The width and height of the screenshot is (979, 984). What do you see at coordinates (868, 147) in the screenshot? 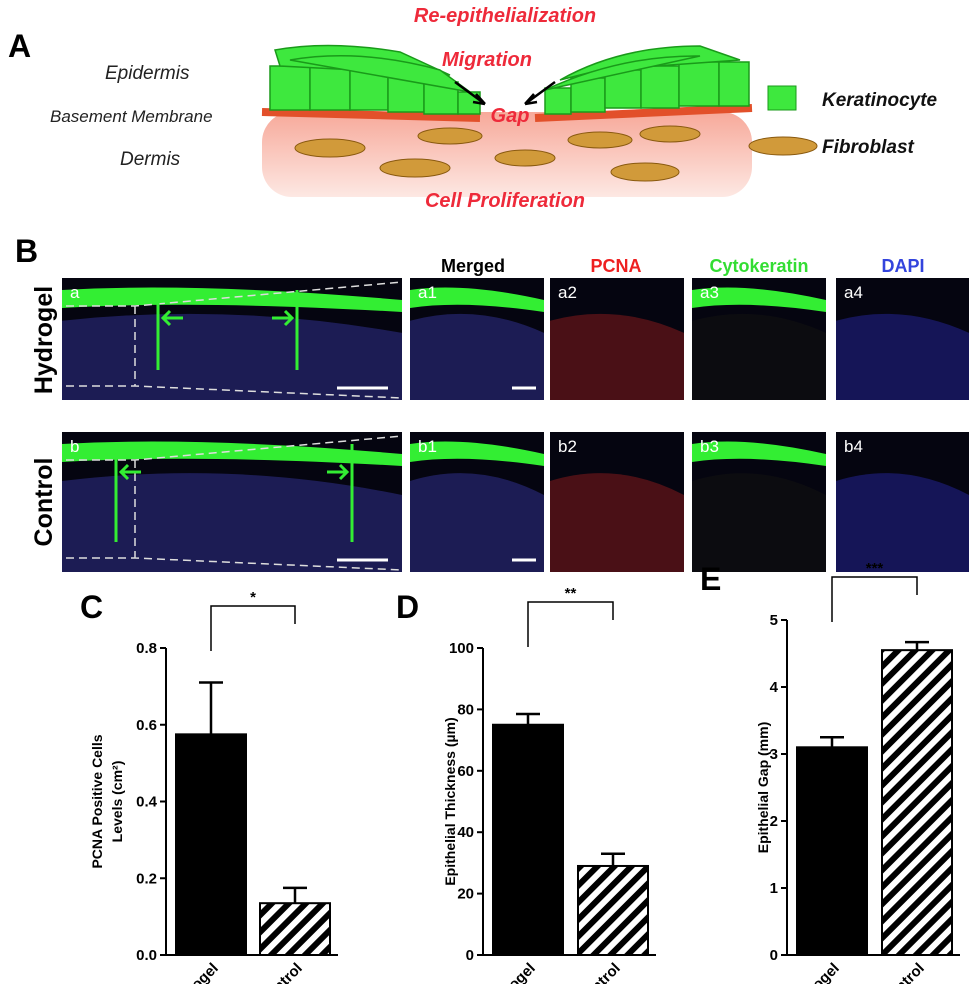
I see `legend-label: Fibroblast` at bounding box center [868, 147].